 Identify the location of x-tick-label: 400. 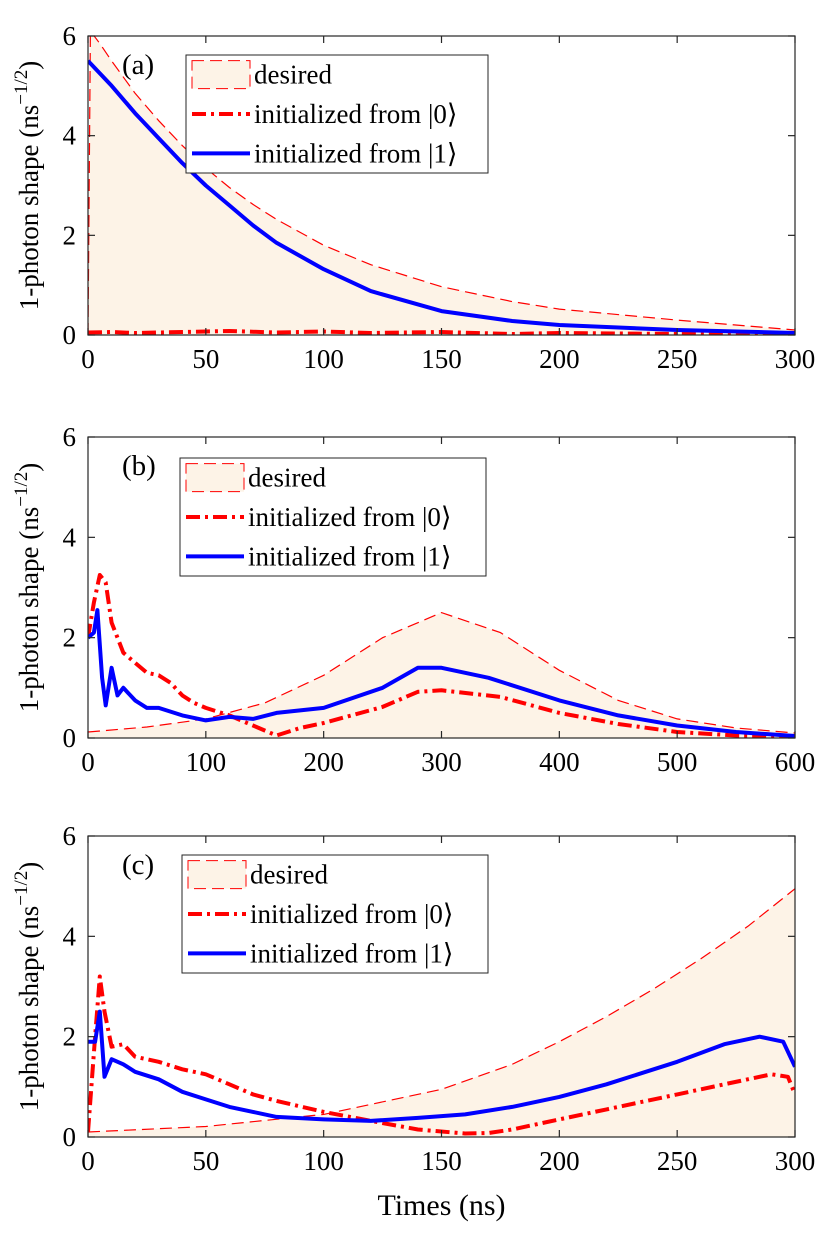
(559, 762).